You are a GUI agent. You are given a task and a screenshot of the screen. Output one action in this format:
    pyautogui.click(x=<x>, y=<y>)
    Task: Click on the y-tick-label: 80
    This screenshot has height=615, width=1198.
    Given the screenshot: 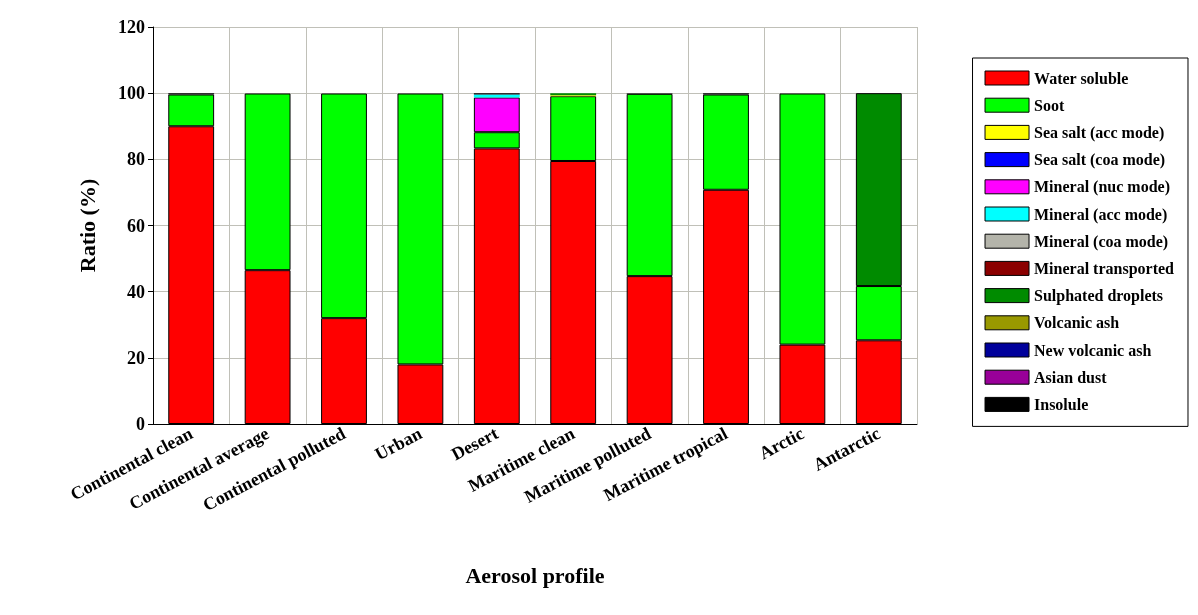 What is the action you would take?
    pyautogui.click(x=136, y=159)
    